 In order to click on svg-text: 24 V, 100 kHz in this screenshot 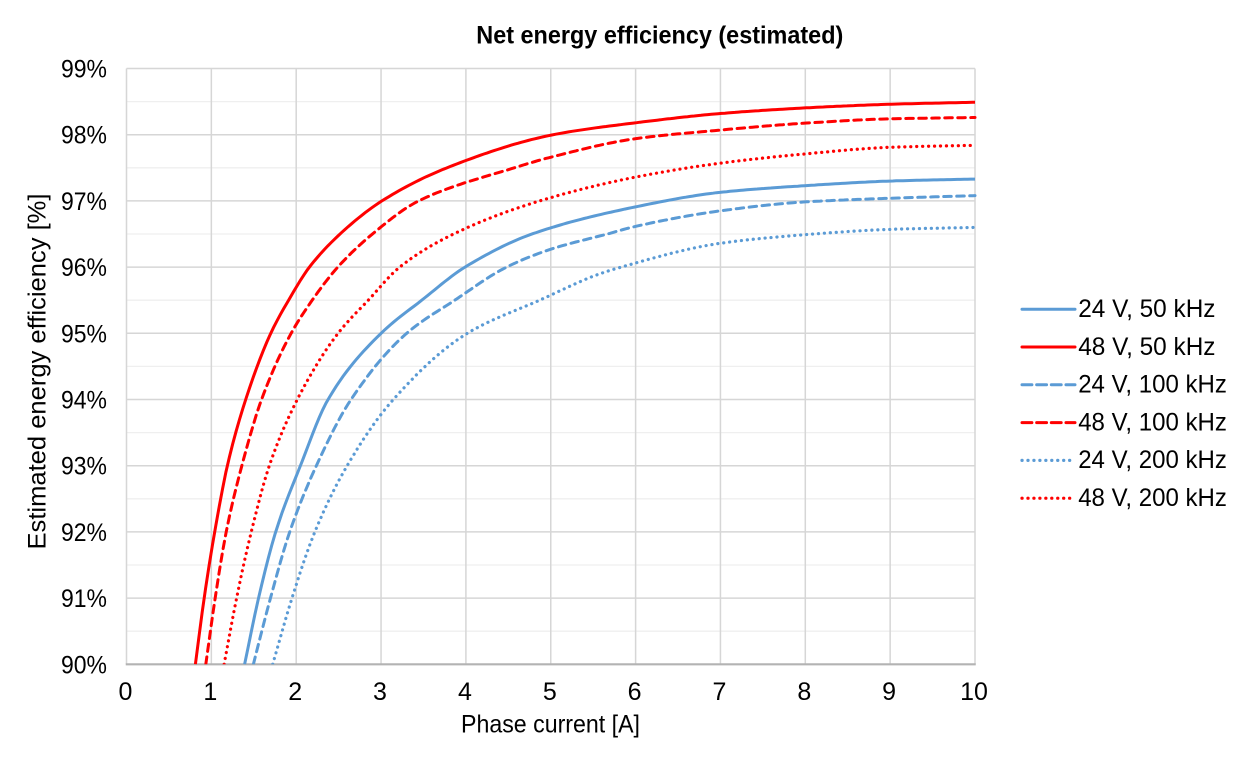, I will do `click(1152, 385)`.